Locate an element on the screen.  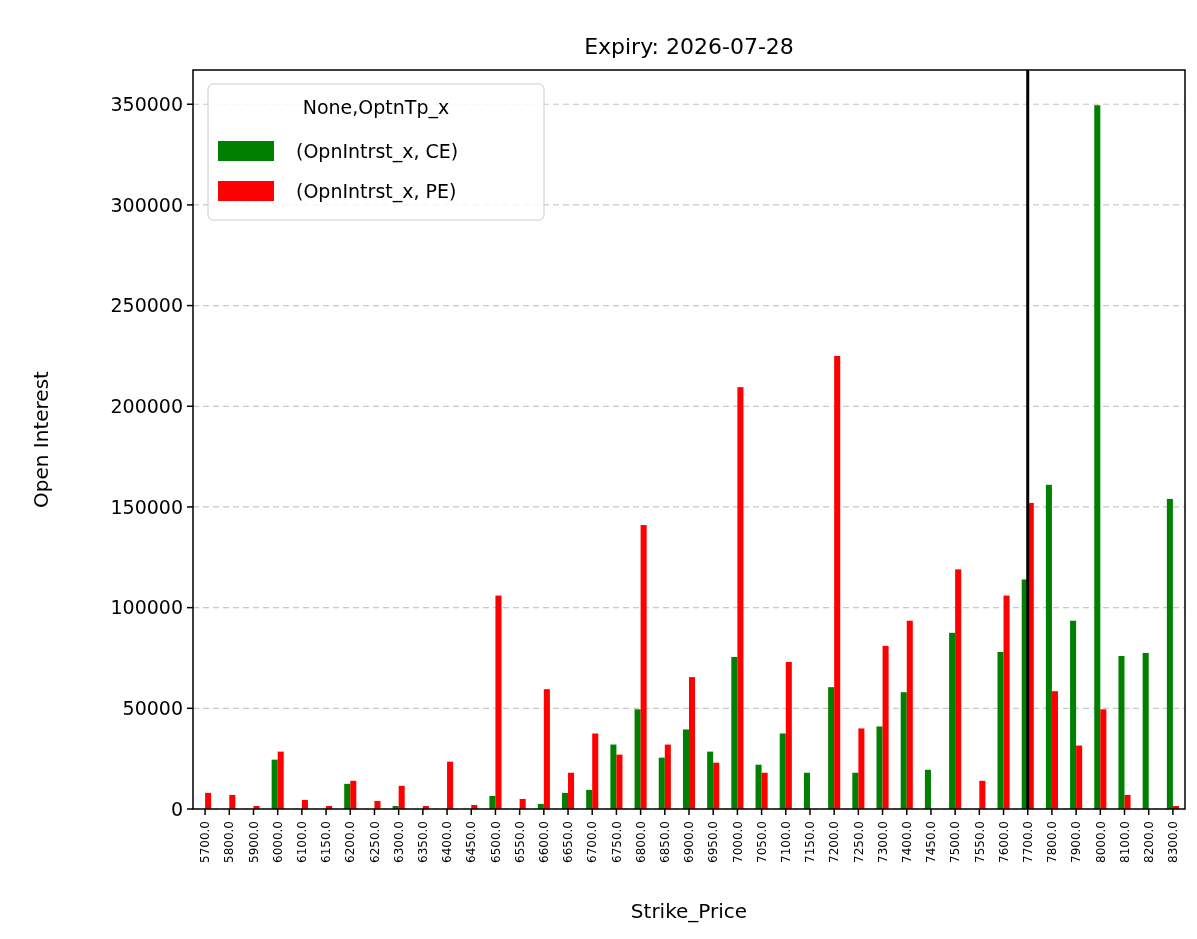
x-tick-label: 8300.0 is located at coordinates (1173, 842).